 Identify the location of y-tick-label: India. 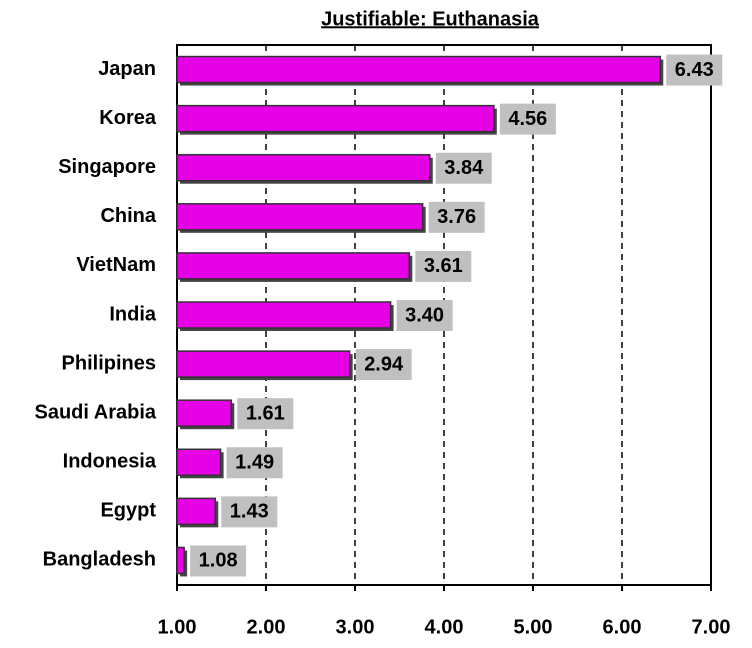
(133, 314).